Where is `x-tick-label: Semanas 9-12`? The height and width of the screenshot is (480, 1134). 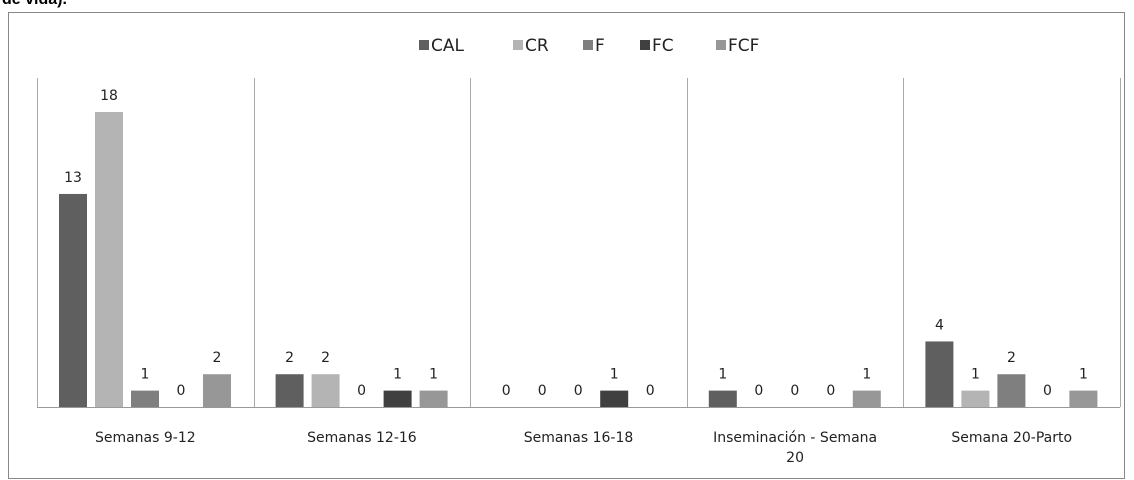 x-tick-label: Semanas 9-12 is located at coordinates (145, 438).